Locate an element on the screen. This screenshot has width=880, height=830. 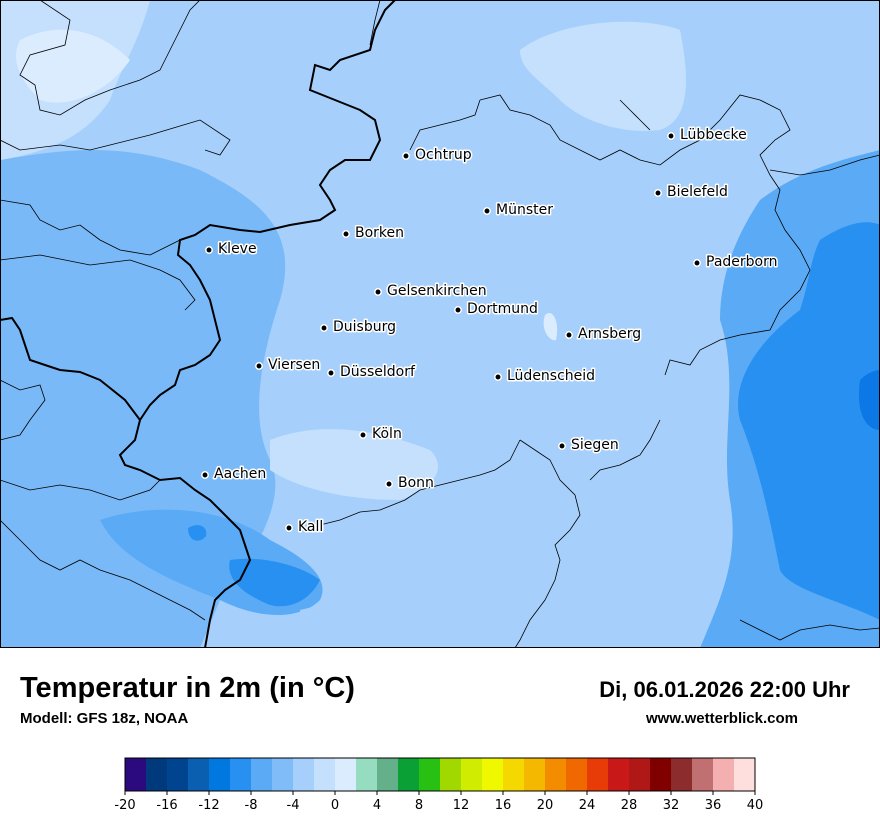
city-label: Köln is located at coordinates (387, 434).